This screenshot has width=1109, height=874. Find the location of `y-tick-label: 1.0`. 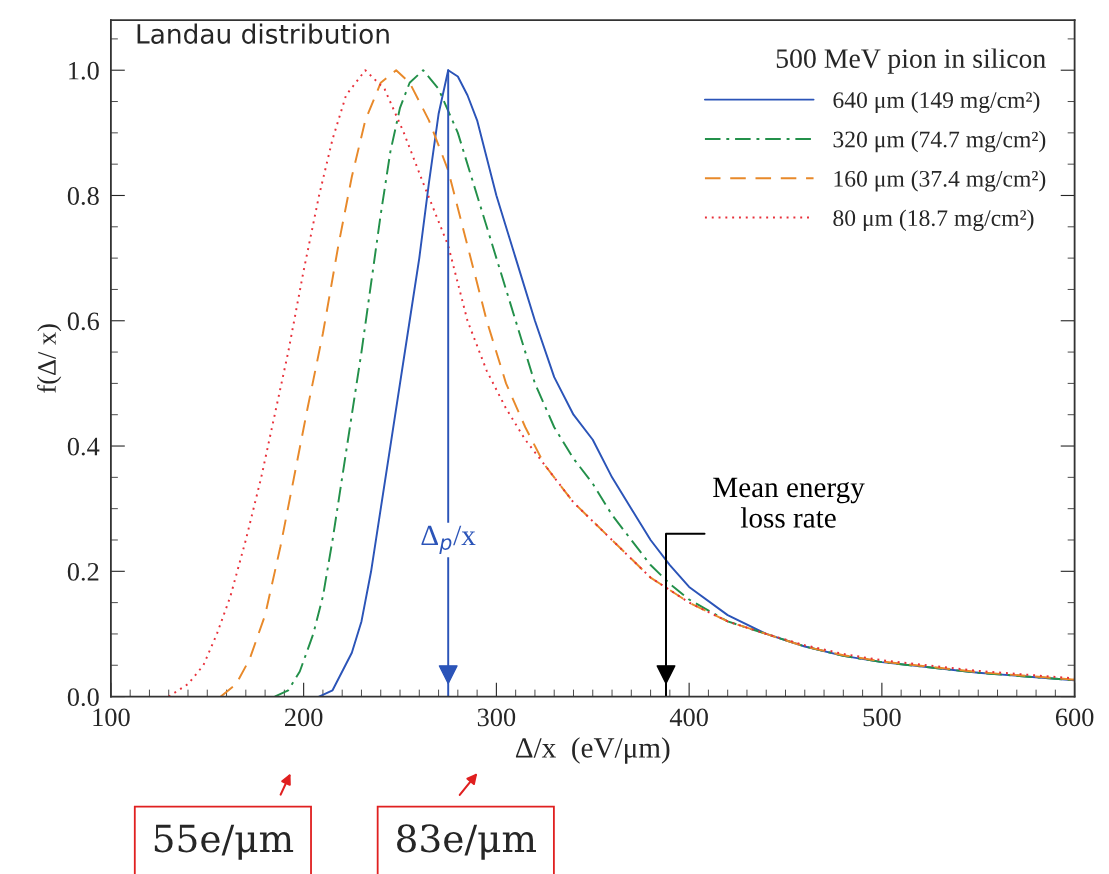

y-tick-label: 1.0 is located at coordinates (84, 70).